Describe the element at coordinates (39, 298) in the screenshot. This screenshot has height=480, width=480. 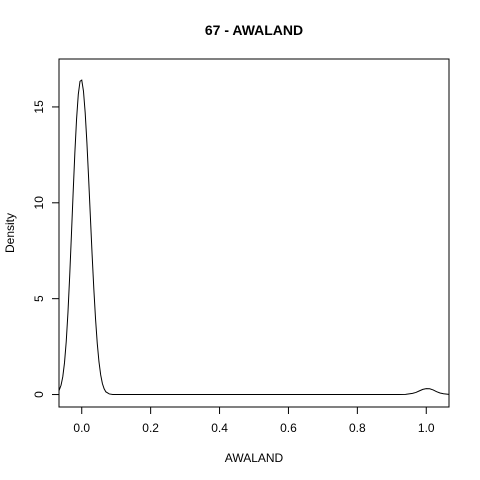
I see `y-tick-label: 5` at that location.